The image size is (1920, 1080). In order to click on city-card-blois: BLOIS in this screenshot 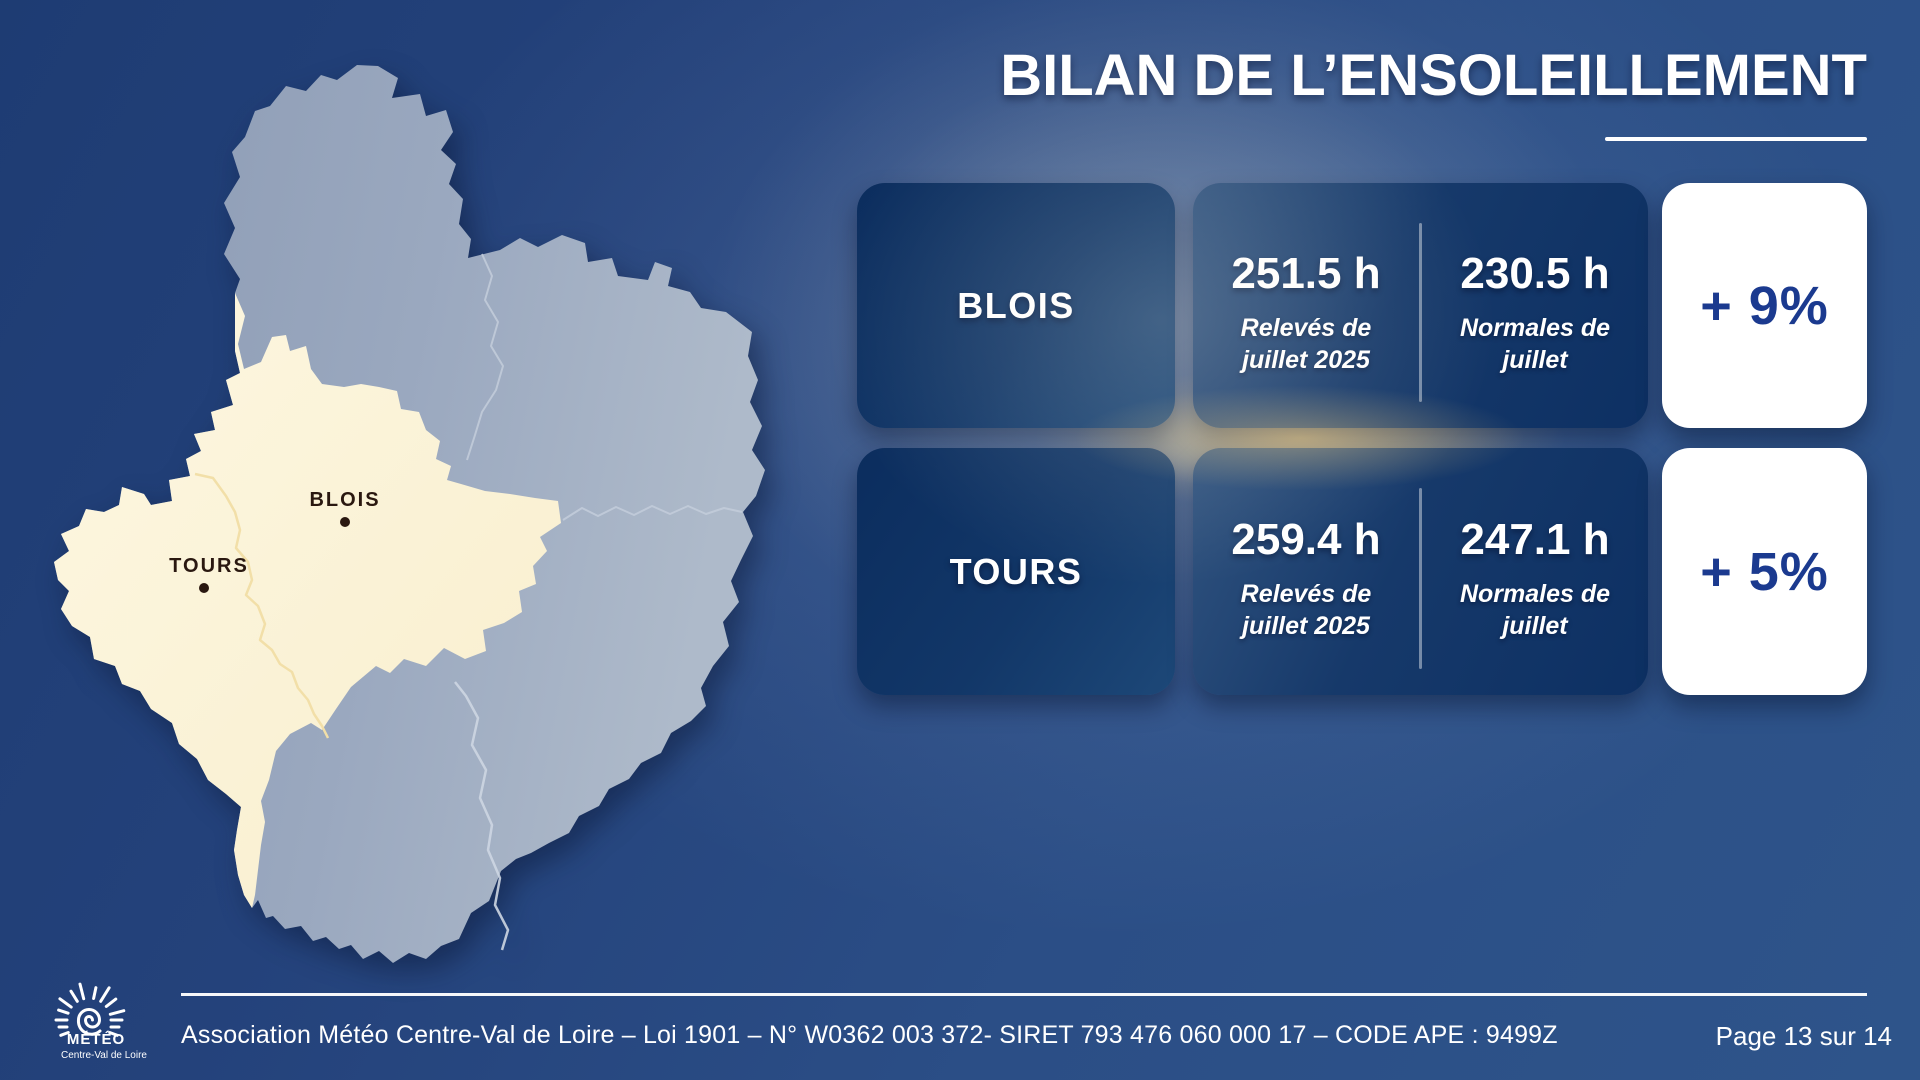, I will do `click(1016, 305)`.